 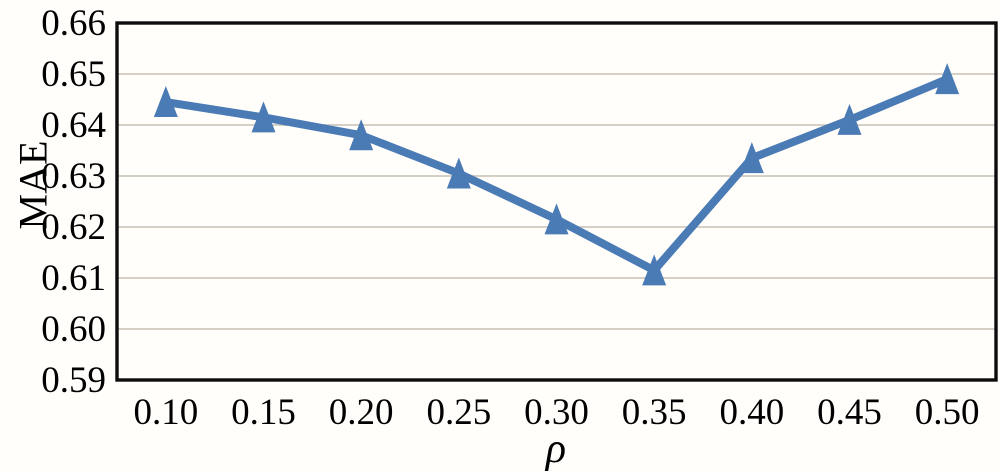 I want to click on x-tick-label: 0.20, so click(x=361, y=412).